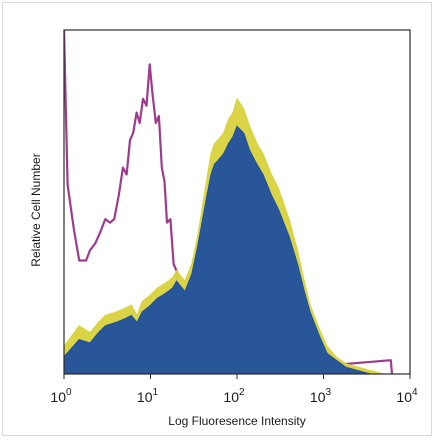  I want to click on x-tick-label-3: 10³, so click(321, 396).